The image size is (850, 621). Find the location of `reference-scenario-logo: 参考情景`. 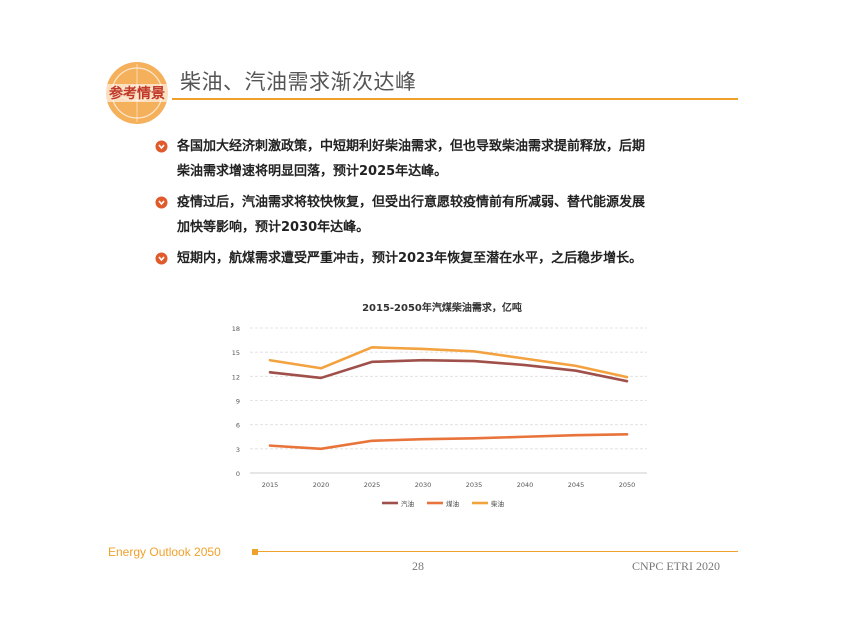

reference-scenario-logo: 参考情景 is located at coordinates (137, 93).